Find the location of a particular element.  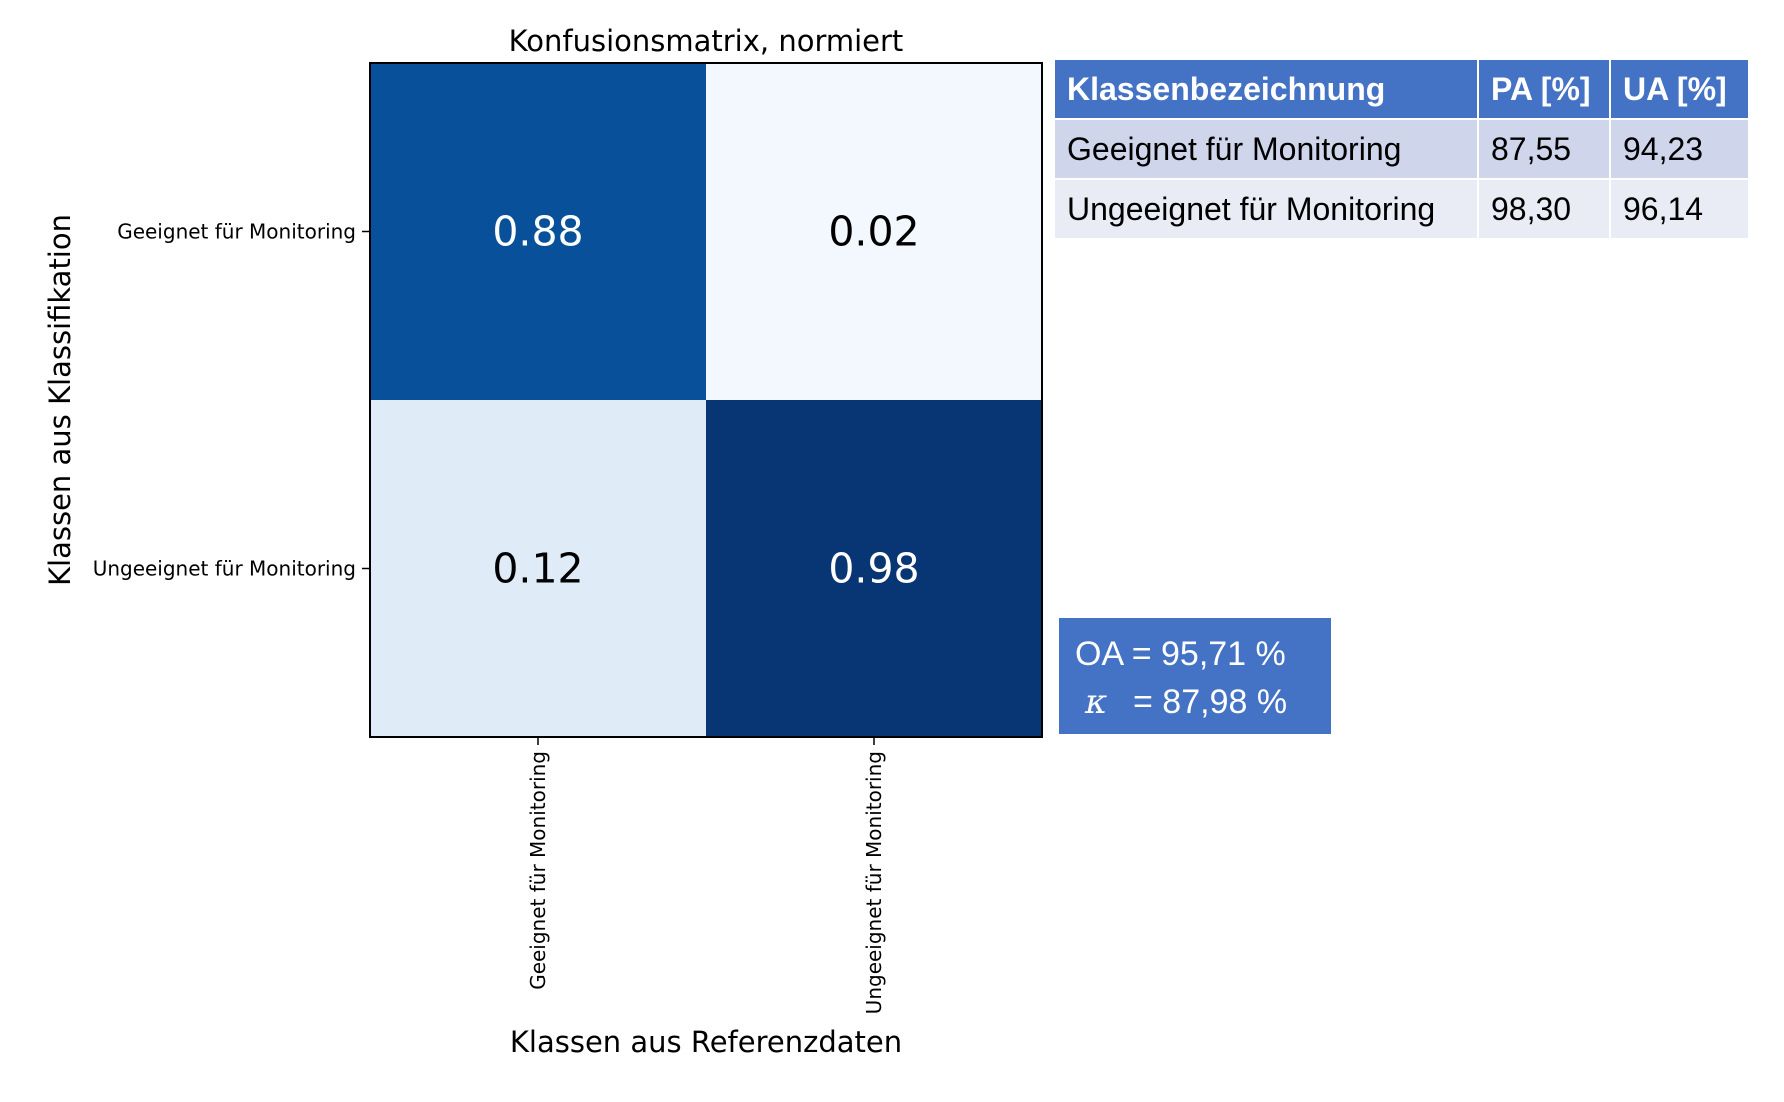

x-axis-label: Klassen aus Referenzdaten is located at coordinates (706, 1042).